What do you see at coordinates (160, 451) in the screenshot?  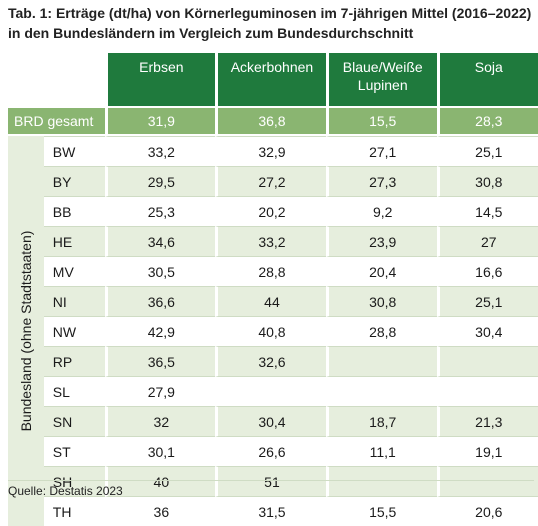 I see `table-cell: 30,1` at bounding box center [160, 451].